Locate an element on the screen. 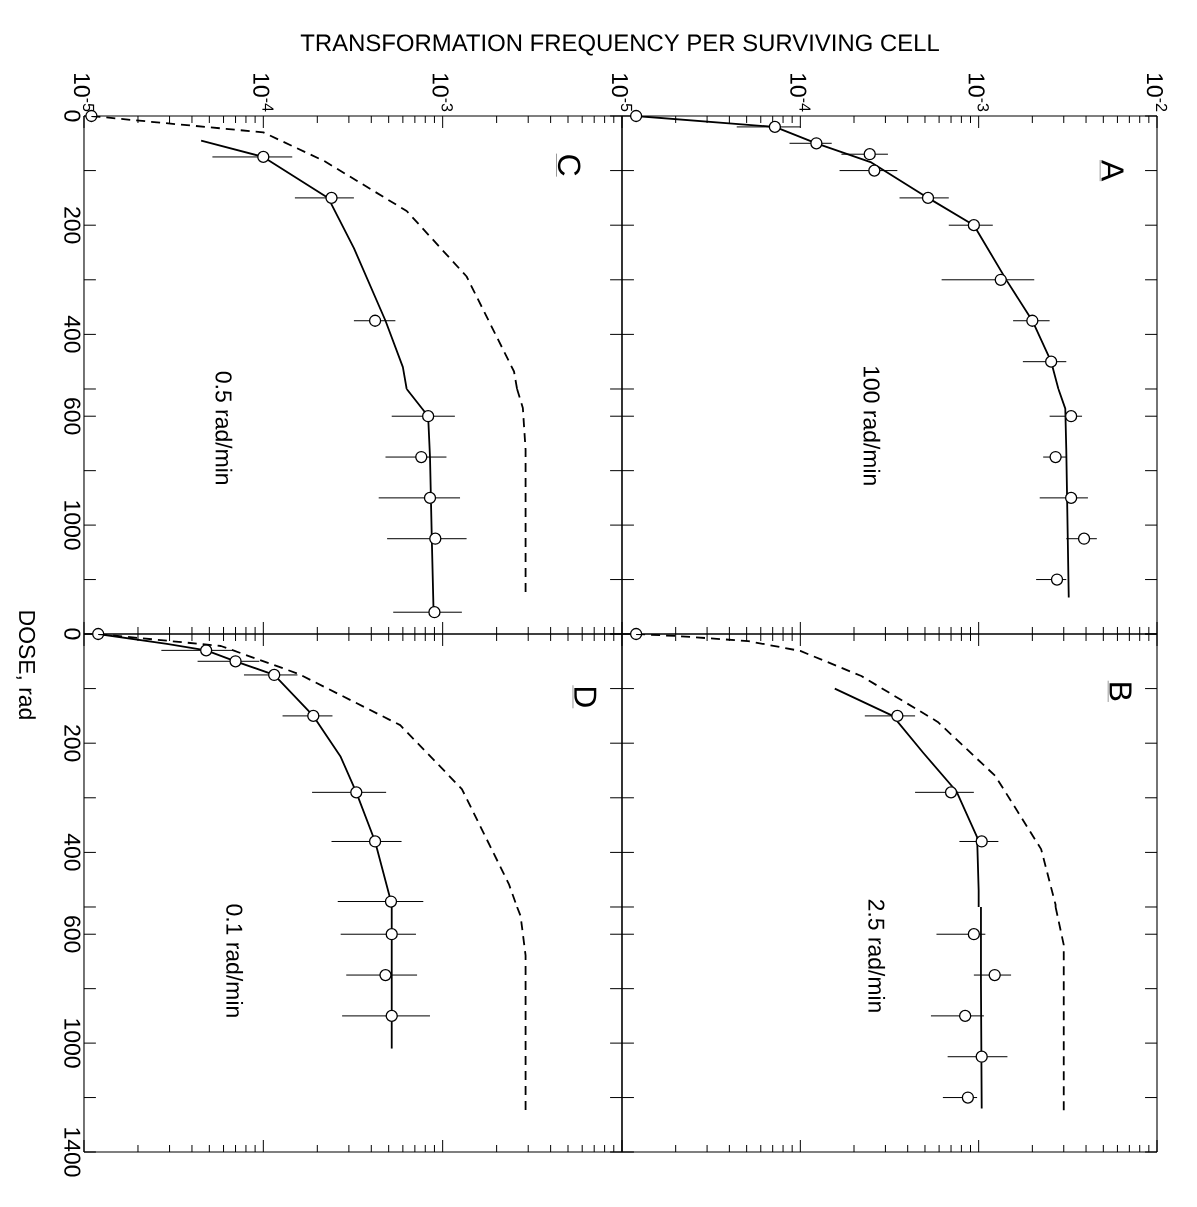 Image resolution: width=1197 pixels, height=1207 pixels. text: D is located at coordinates (585, 697).